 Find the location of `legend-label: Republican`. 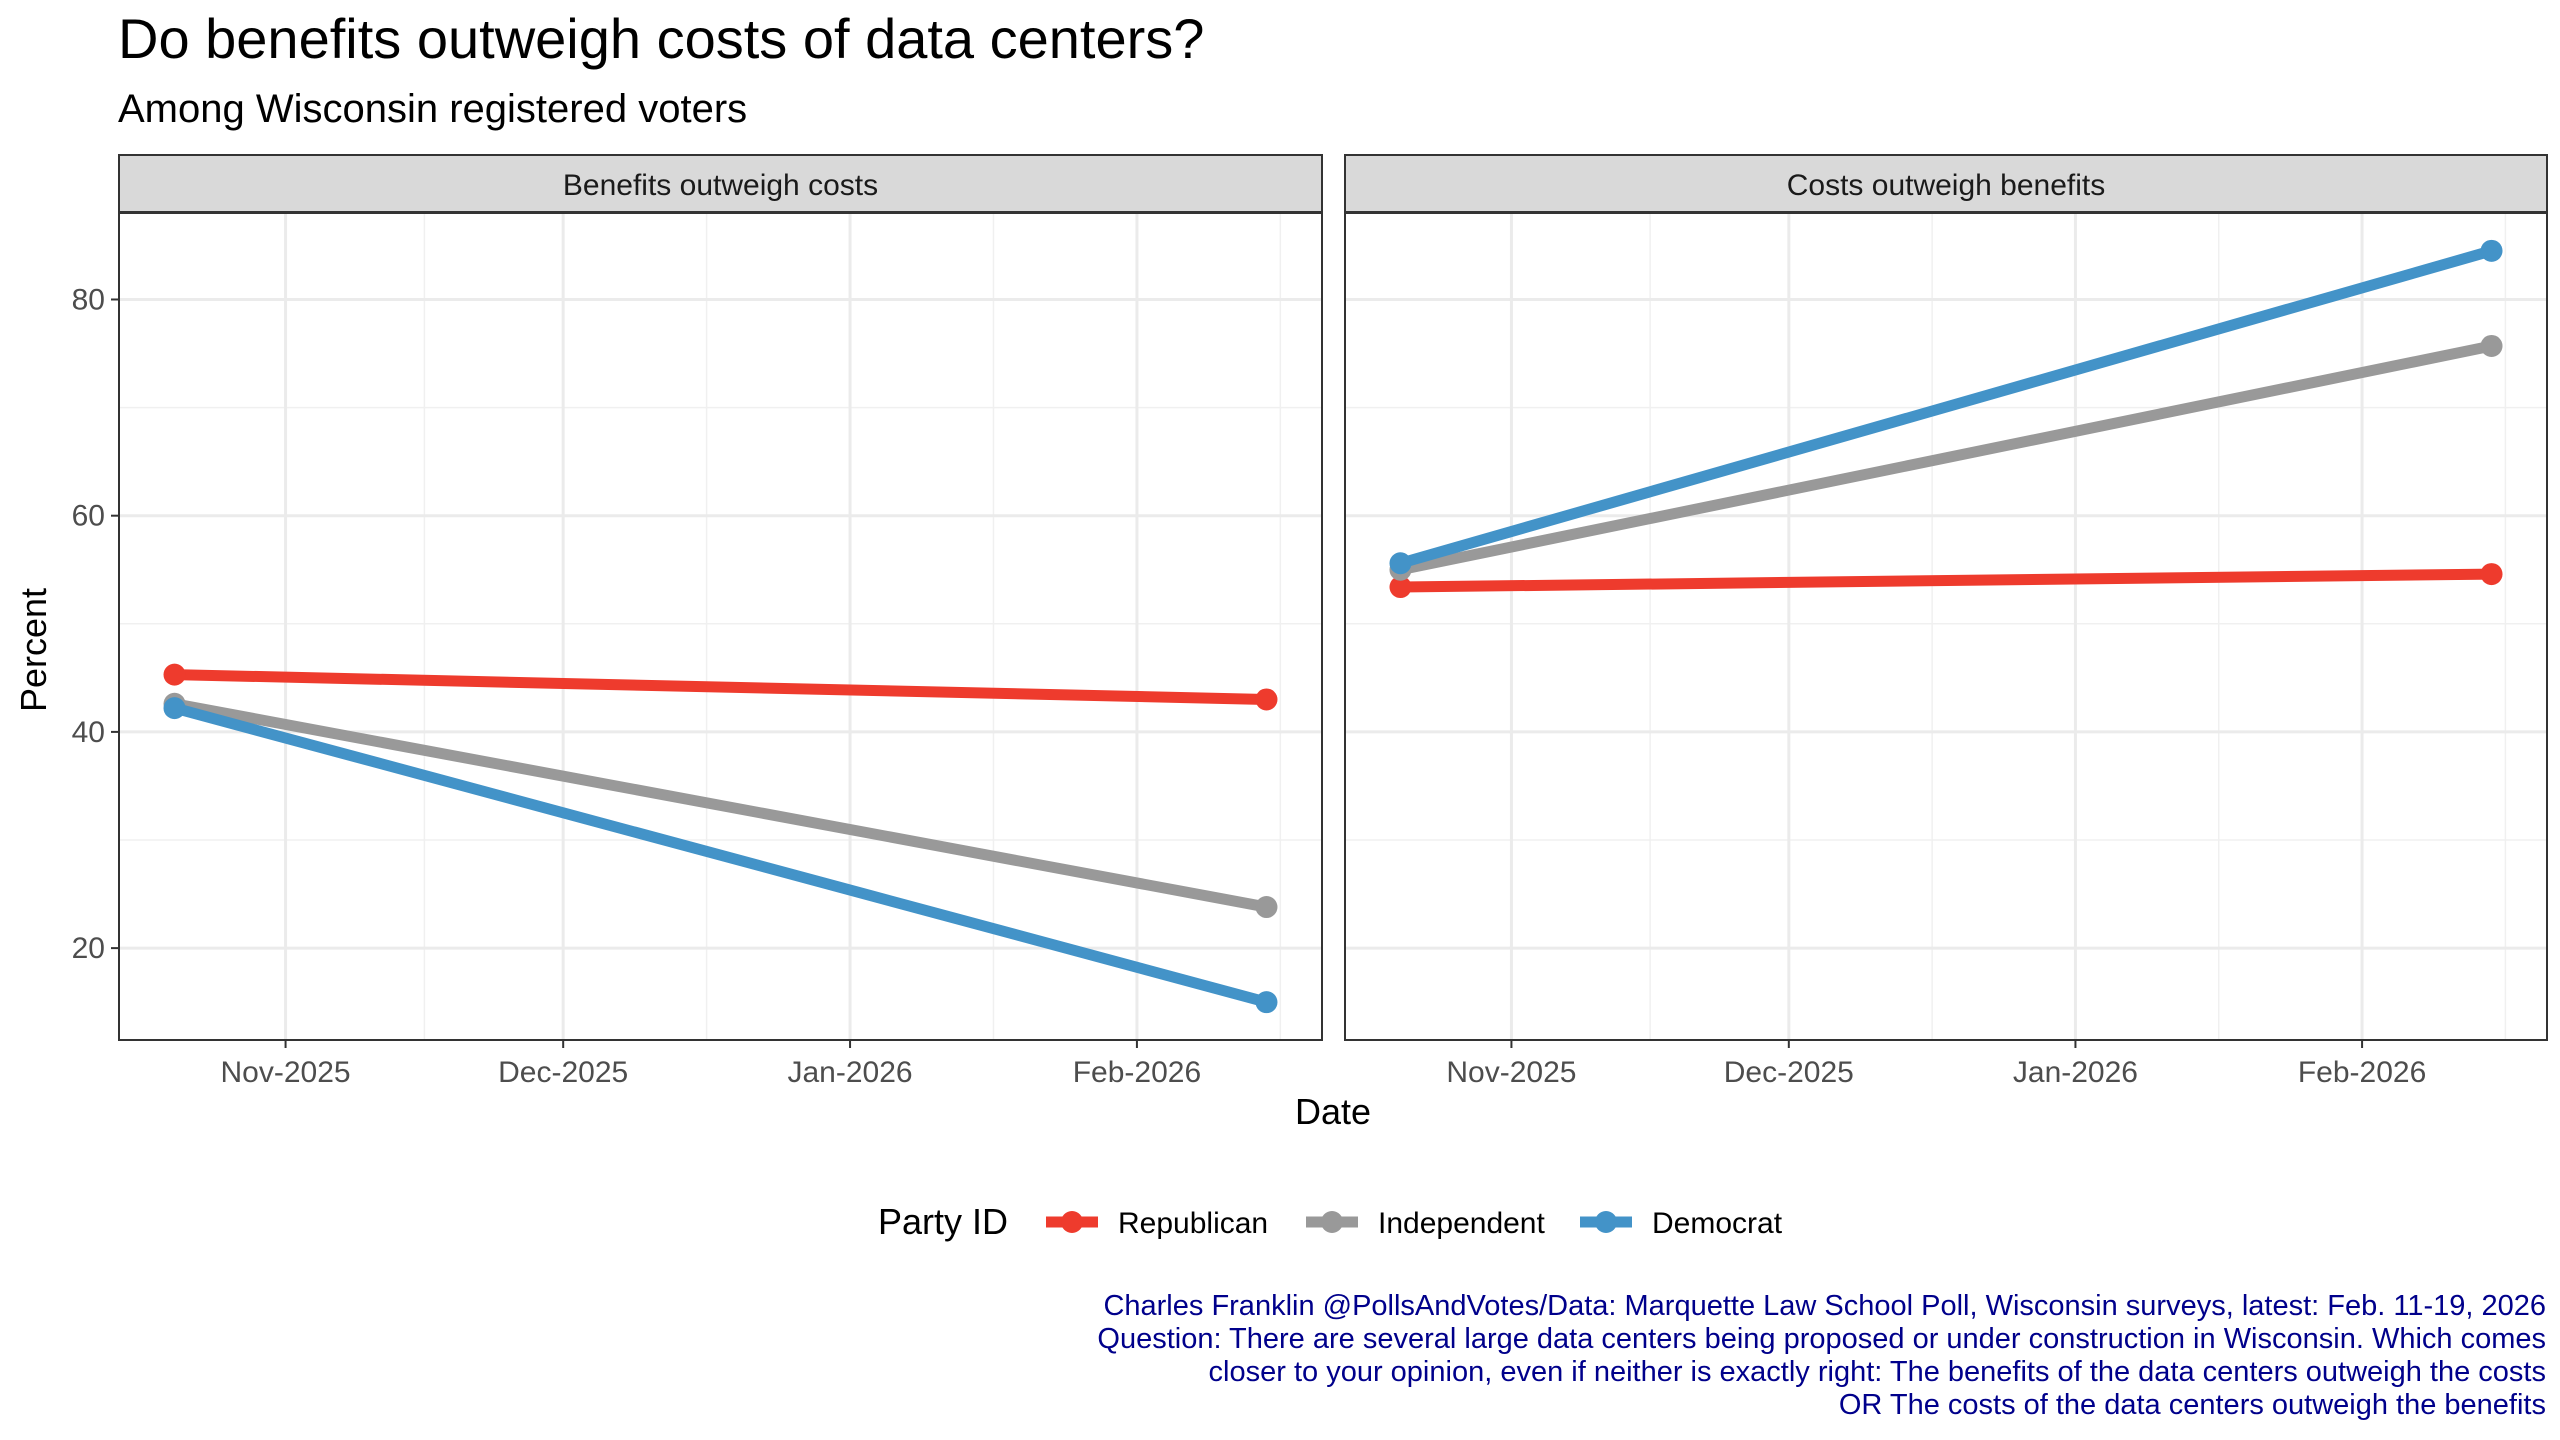

legend-label: Republican is located at coordinates (1193, 1223).